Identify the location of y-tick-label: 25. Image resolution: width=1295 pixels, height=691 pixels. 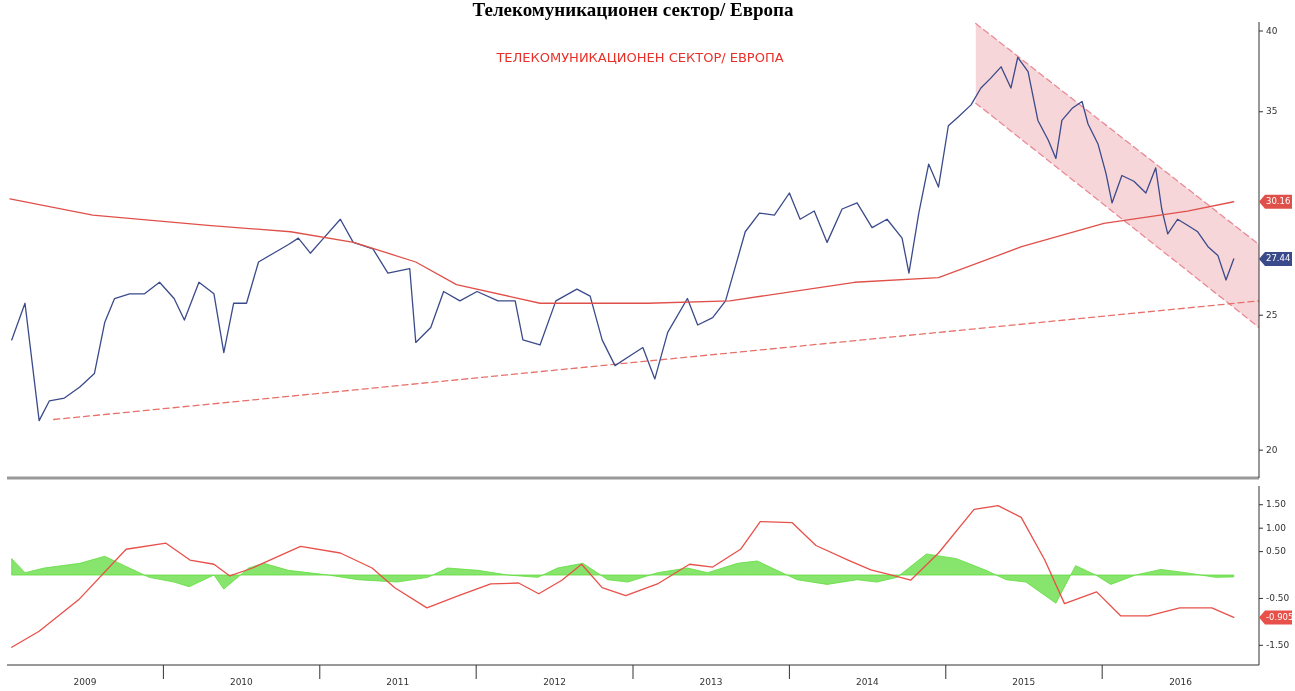
(1272, 314).